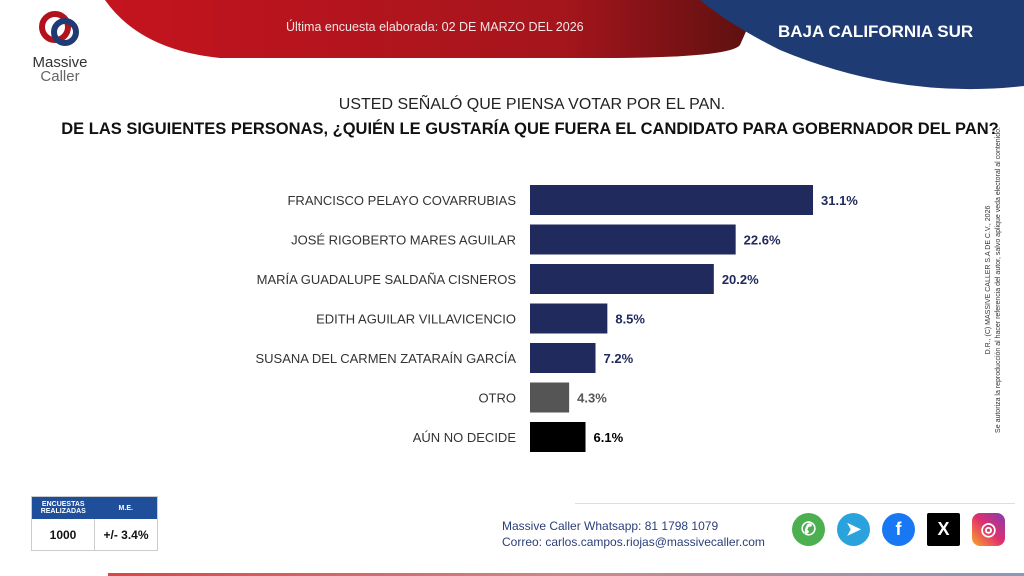 This screenshot has height=576, width=1024. I want to click on data-label: 6.1%, so click(609, 437).